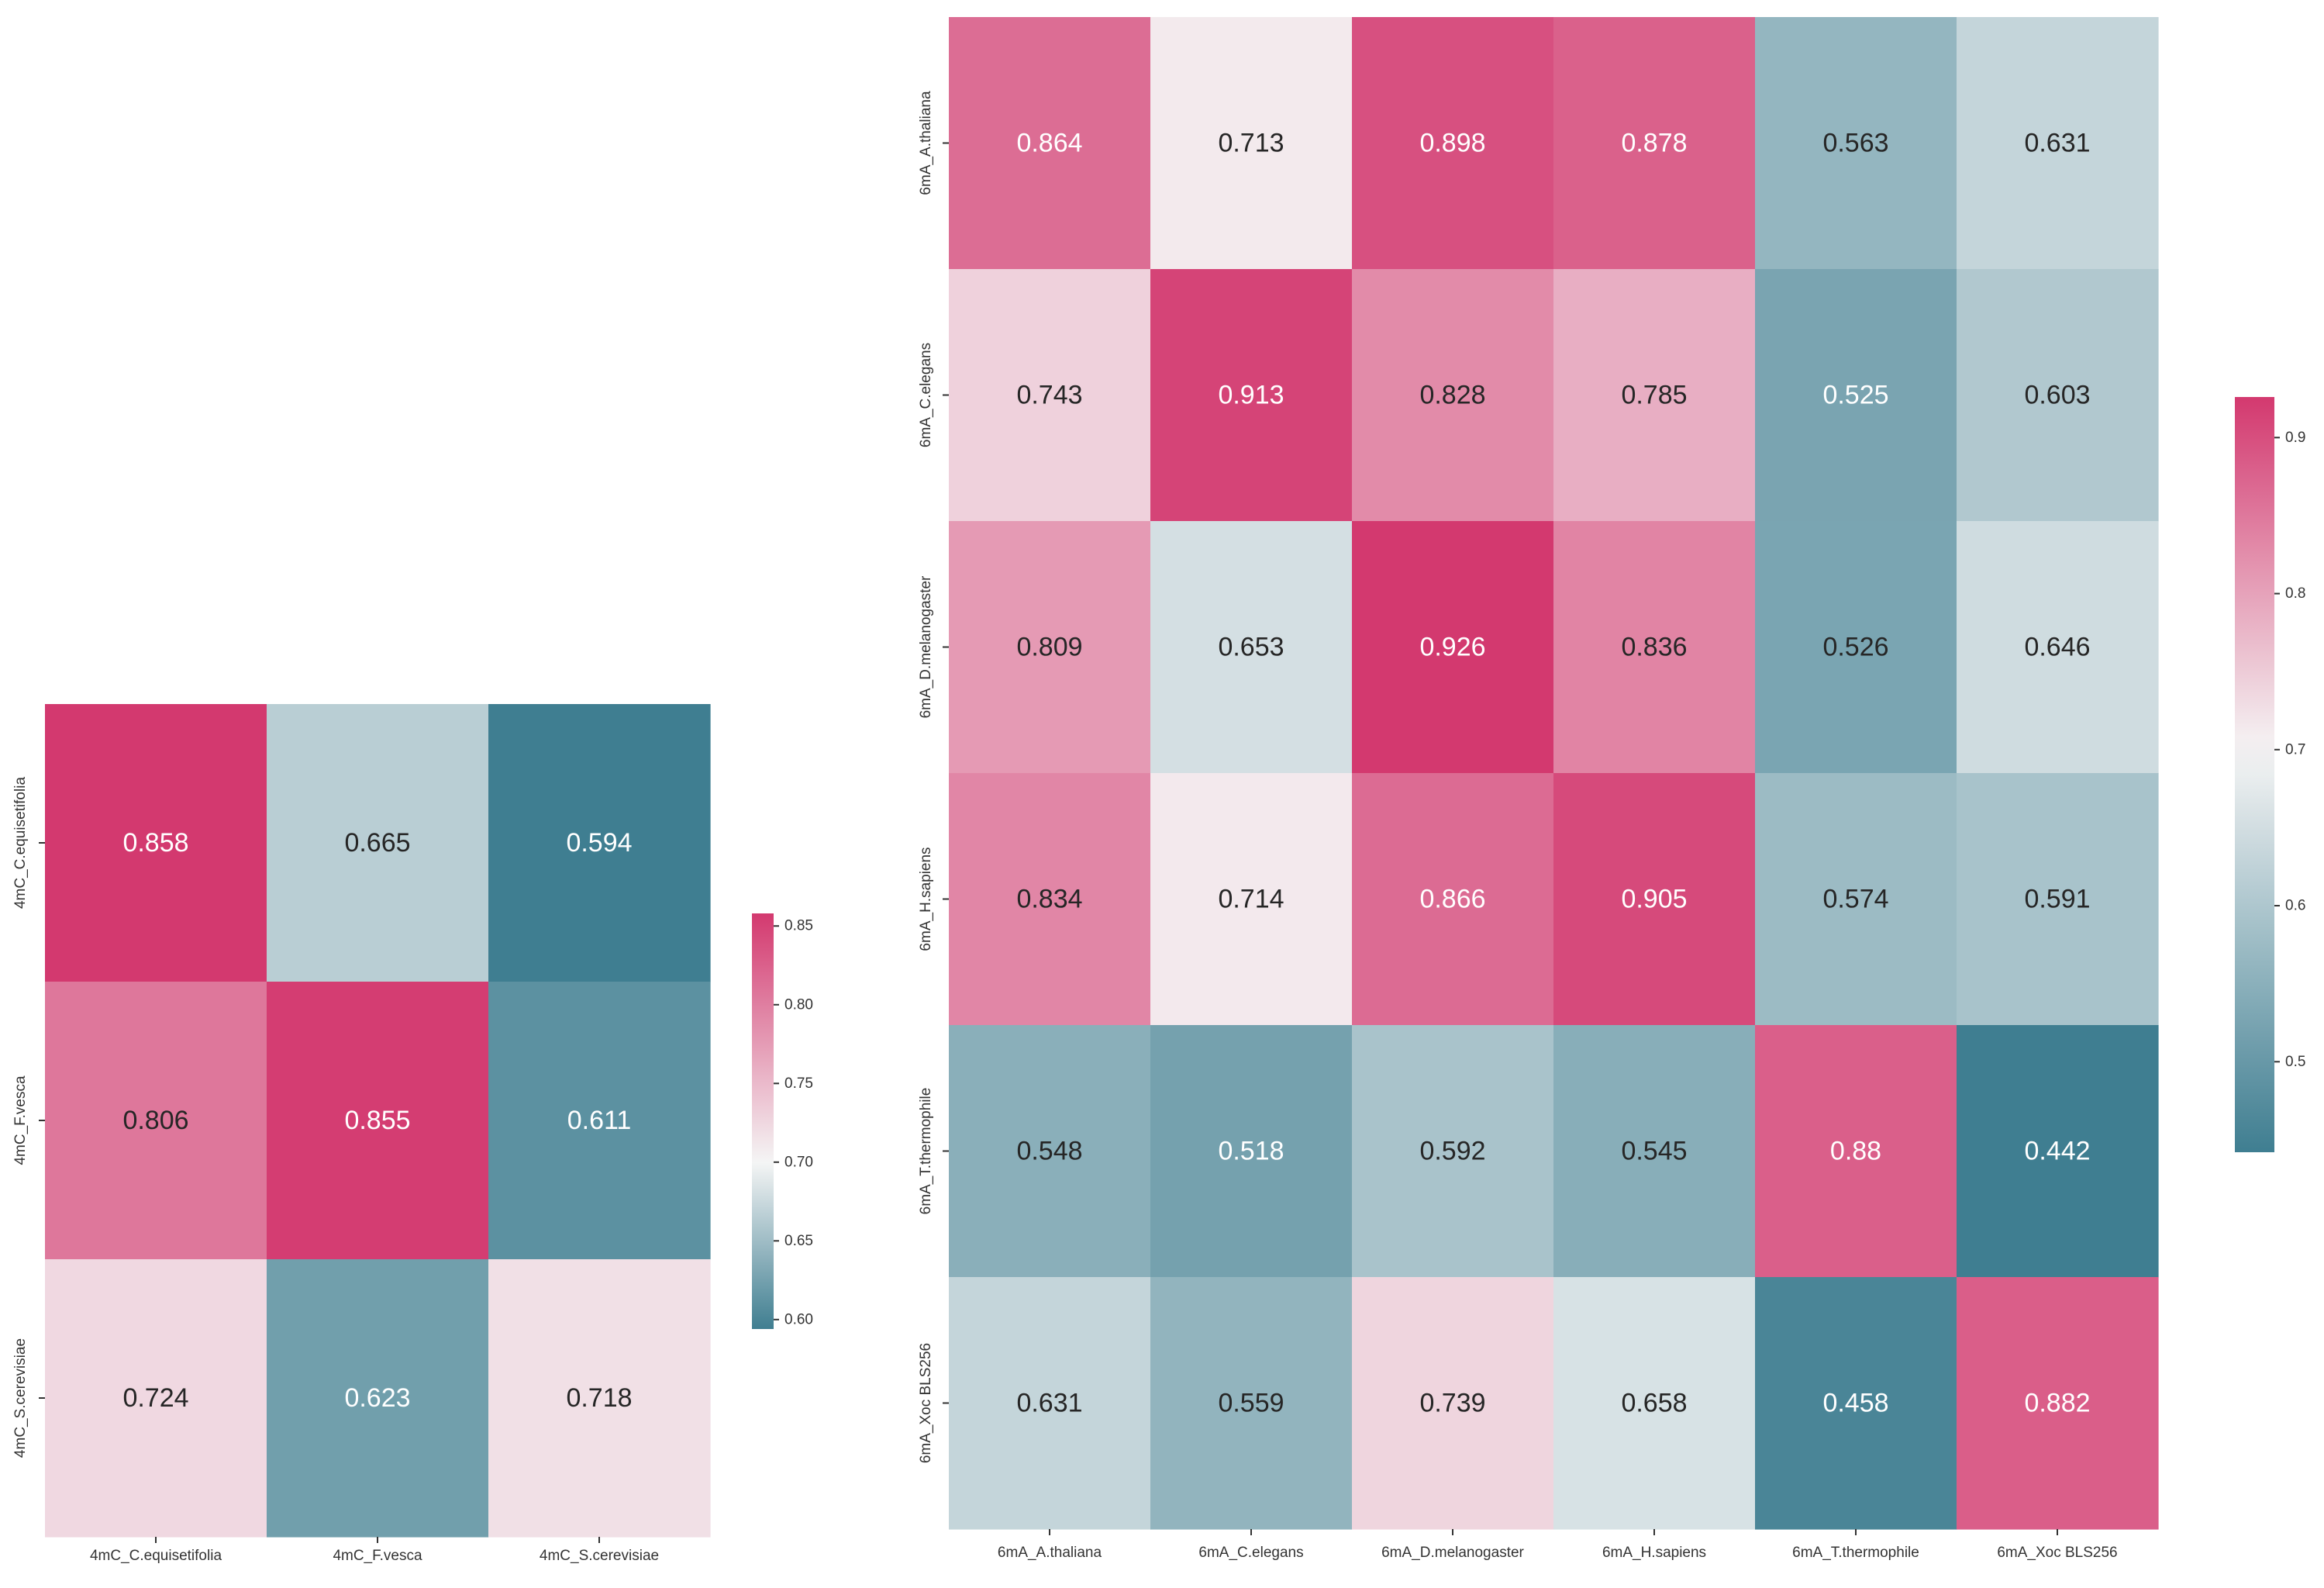  Describe the element at coordinates (2057, 1553) in the screenshot. I see `col-label-6ma-xoc-bls256: 6mA_Xoc BLS256` at that location.